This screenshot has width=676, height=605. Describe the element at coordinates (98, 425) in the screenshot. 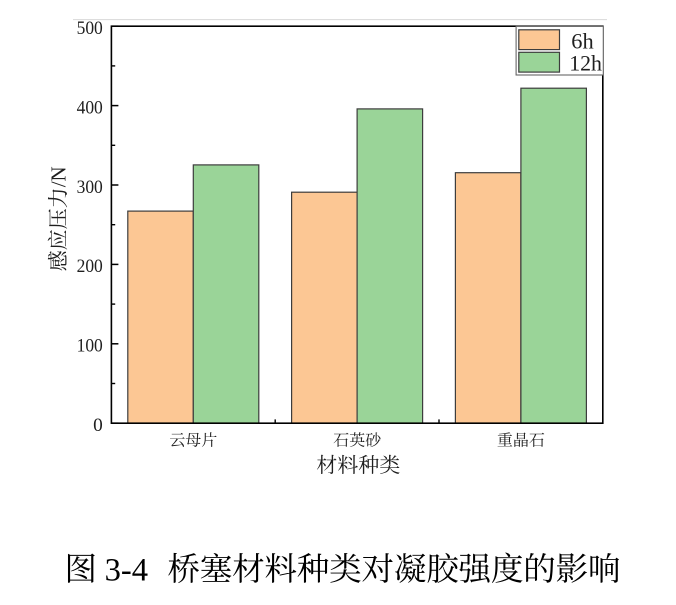

I see `svg-text: 0` at that location.